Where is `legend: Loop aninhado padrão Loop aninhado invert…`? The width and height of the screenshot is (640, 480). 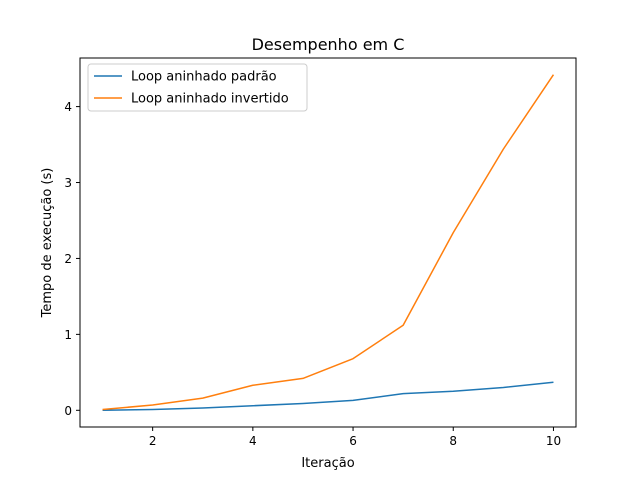 legend: Loop aninhado padrão Loop aninhado invert… is located at coordinates (197, 87).